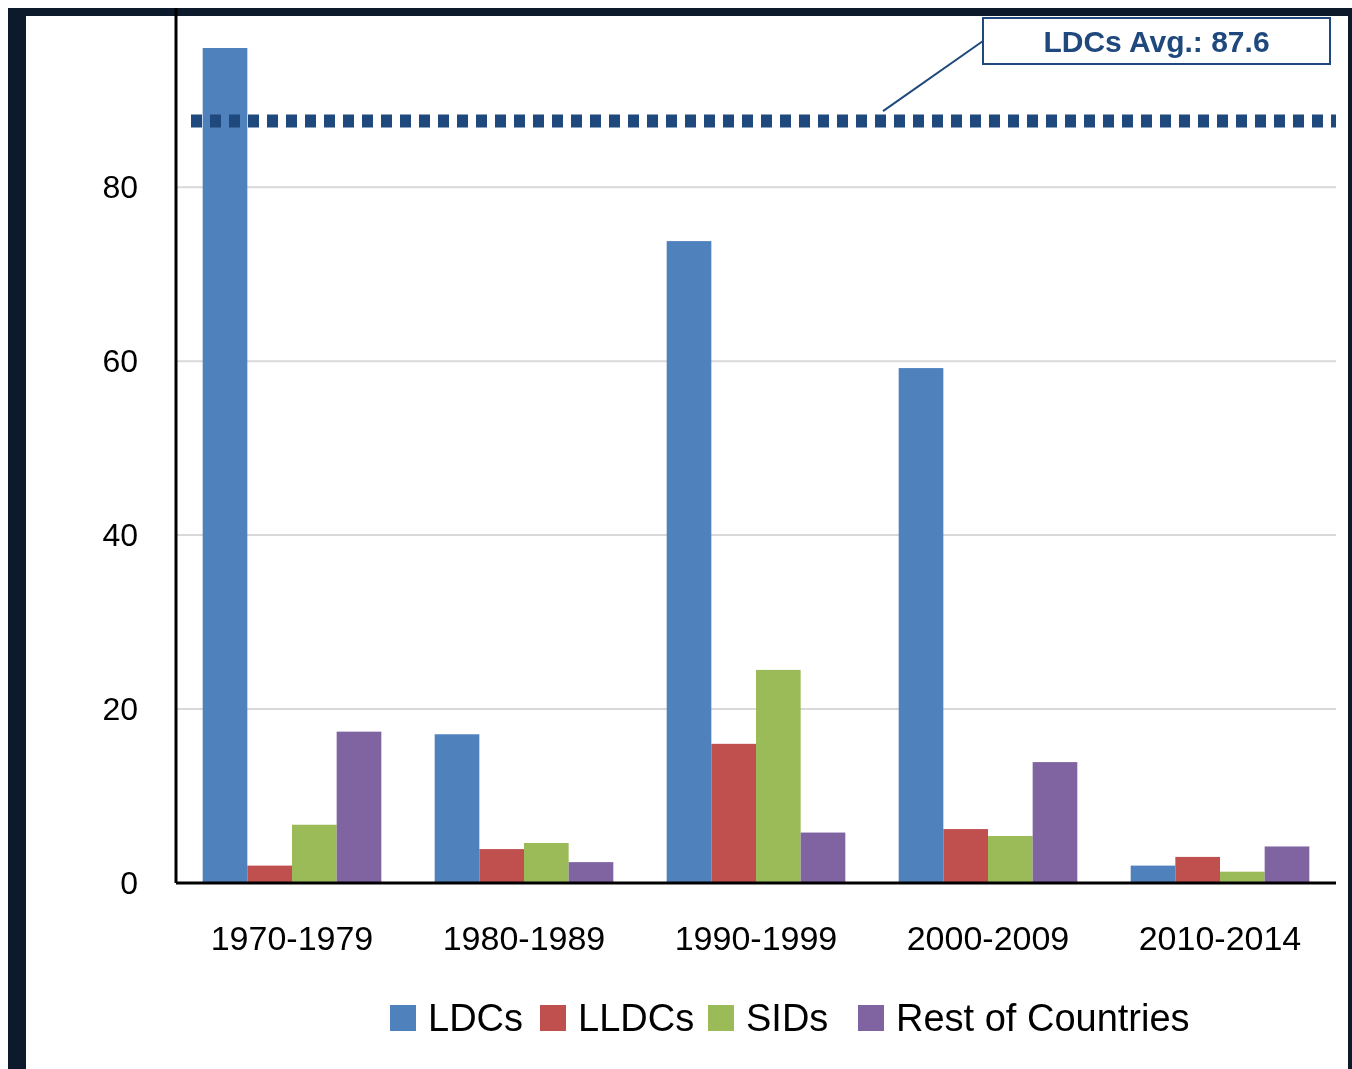 The image size is (1352, 1069). I want to click on x-tick-label: 2000-2009, so click(988, 937).